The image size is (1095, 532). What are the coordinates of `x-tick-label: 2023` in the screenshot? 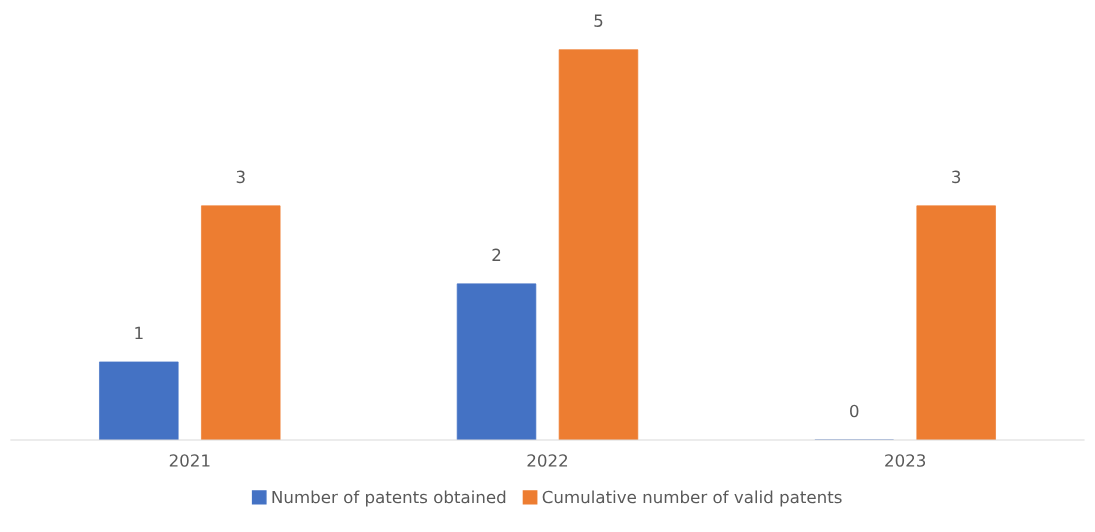 It's located at (905, 460).